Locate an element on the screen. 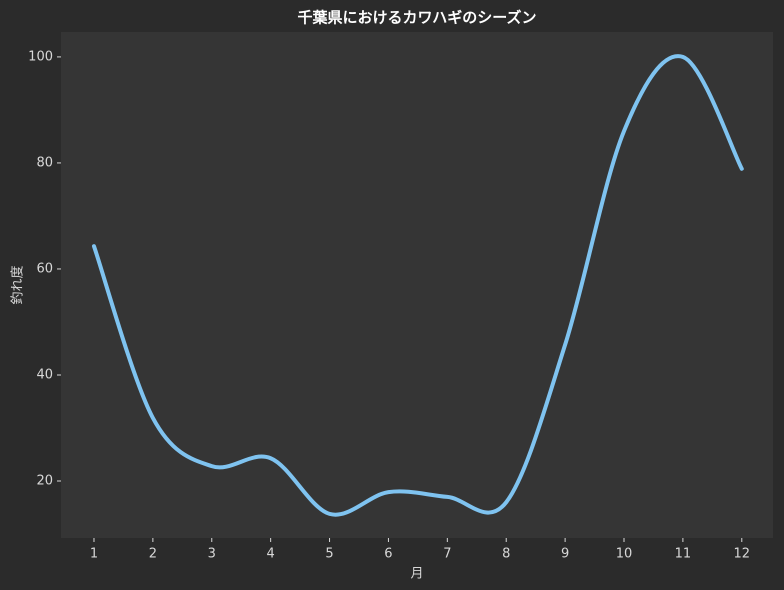 The image size is (784, 590). chart-title: 千葉県におけるカワハギのシーズン is located at coordinates (416, 18).